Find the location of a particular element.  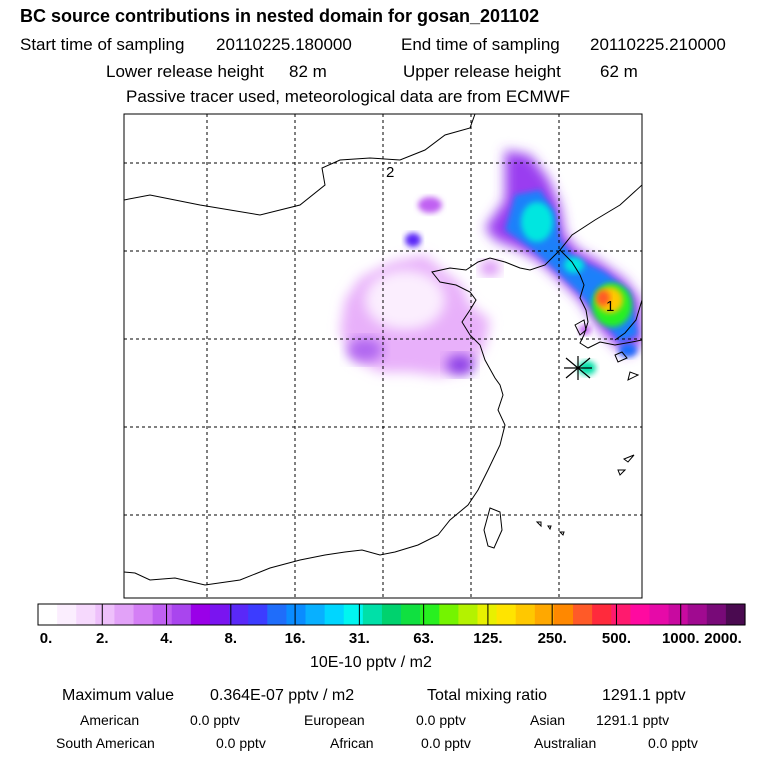

colorbar-frame is located at coordinates (391, 614).